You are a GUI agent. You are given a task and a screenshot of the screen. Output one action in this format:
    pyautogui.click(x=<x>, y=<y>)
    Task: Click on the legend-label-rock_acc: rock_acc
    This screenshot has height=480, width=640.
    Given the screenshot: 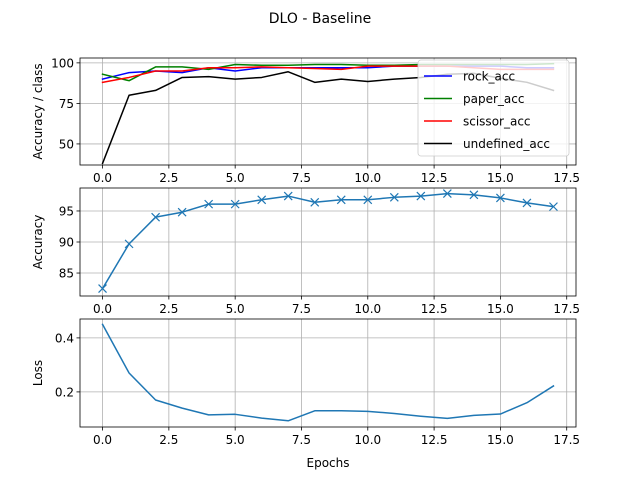 What is the action you would take?
    pyautogui.click(x=489, y=77)
    